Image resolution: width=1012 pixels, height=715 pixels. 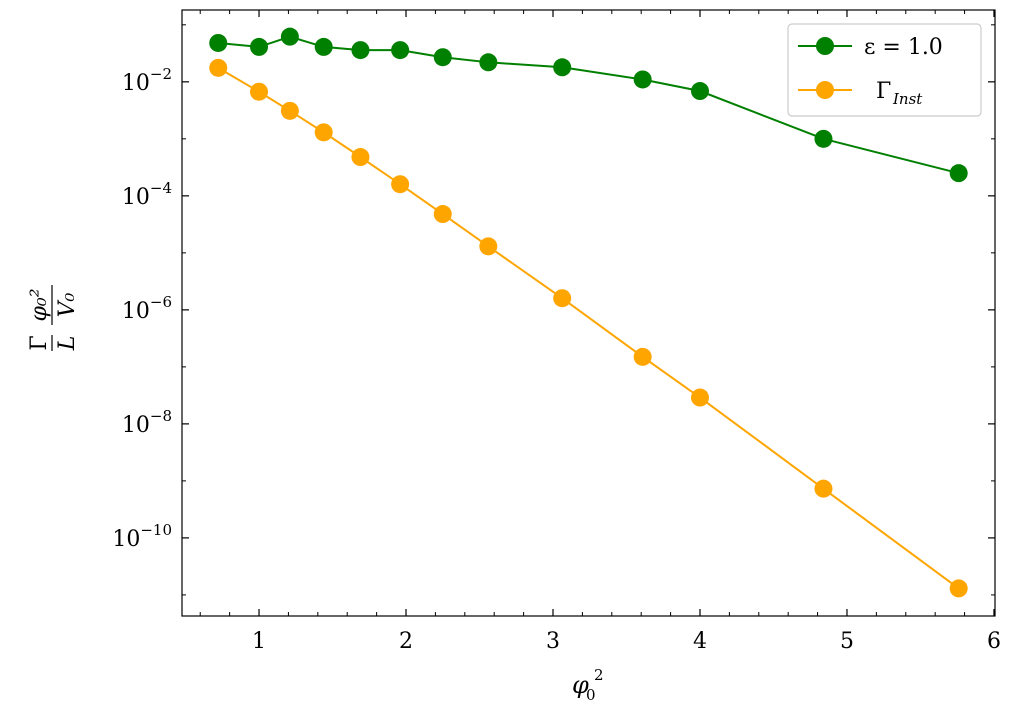 I want to click on x-tick-label: 3, so click(x=553, y=641).